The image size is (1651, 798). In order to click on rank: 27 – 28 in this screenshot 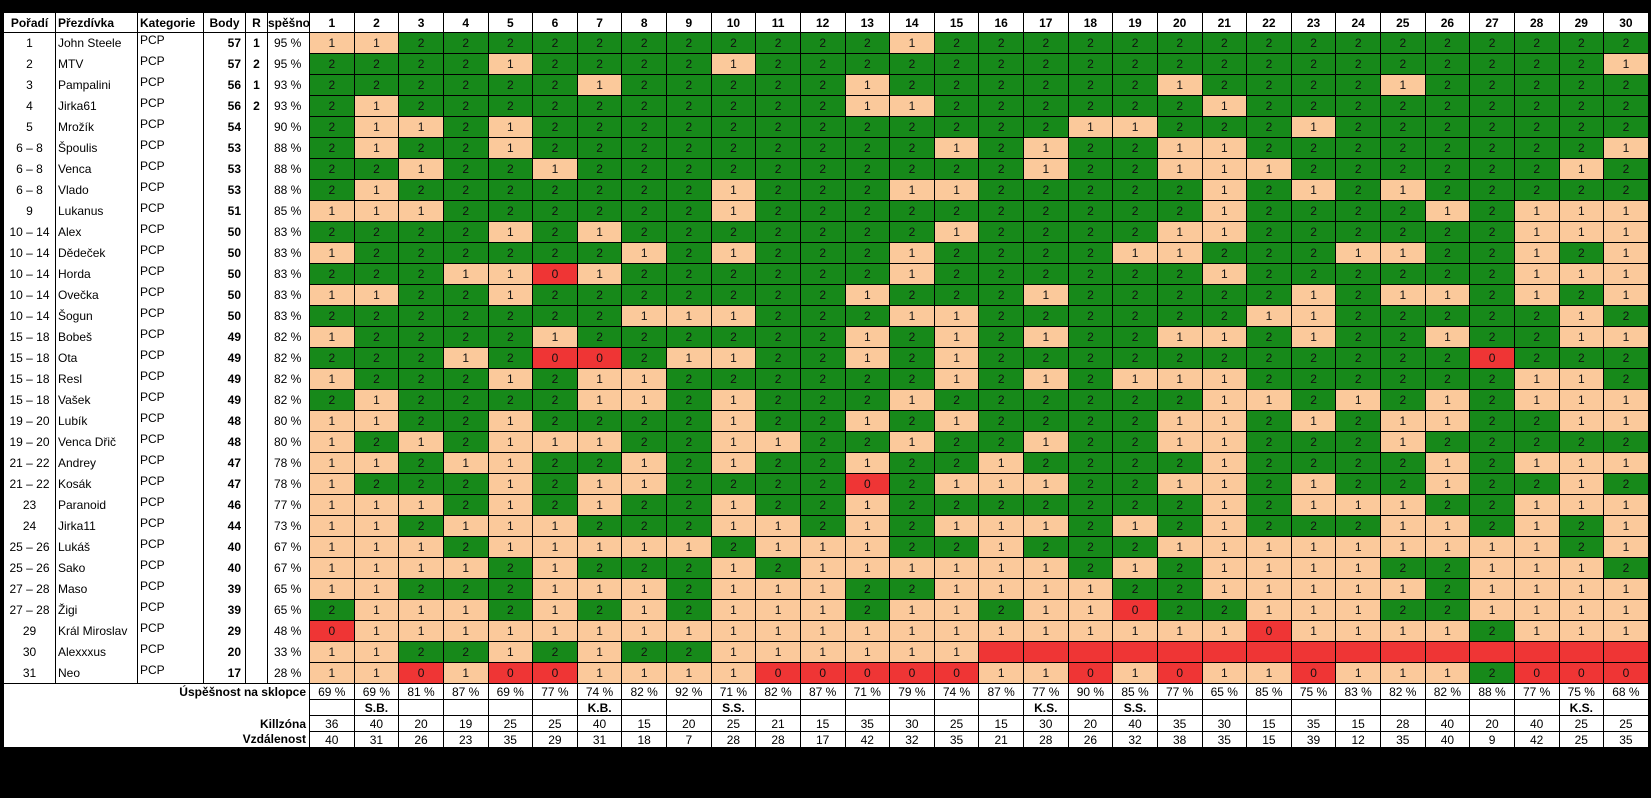, I will do `click(29, 610)`.